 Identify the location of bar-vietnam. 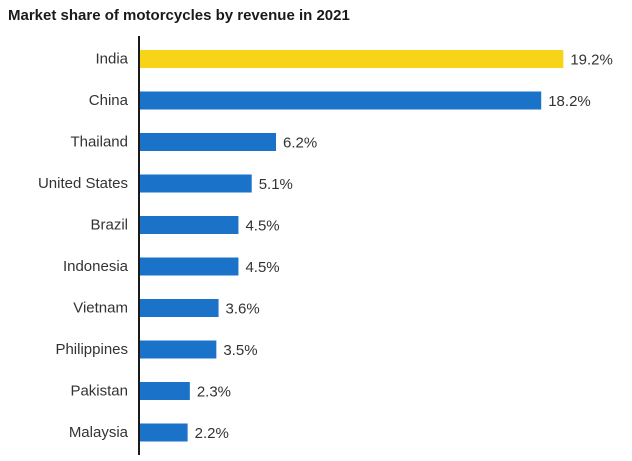
(179, 308).